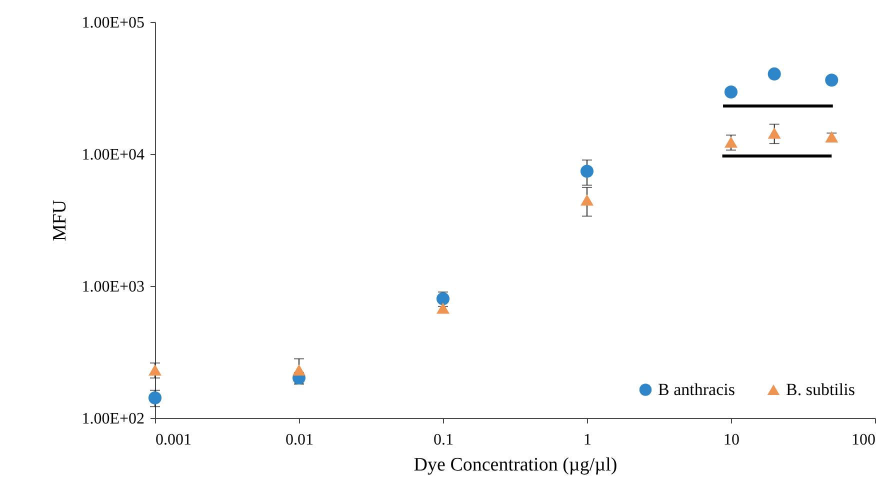 The image size is (893, 496). I want to click on legend-label: B. subtilis, so click(820, 389).